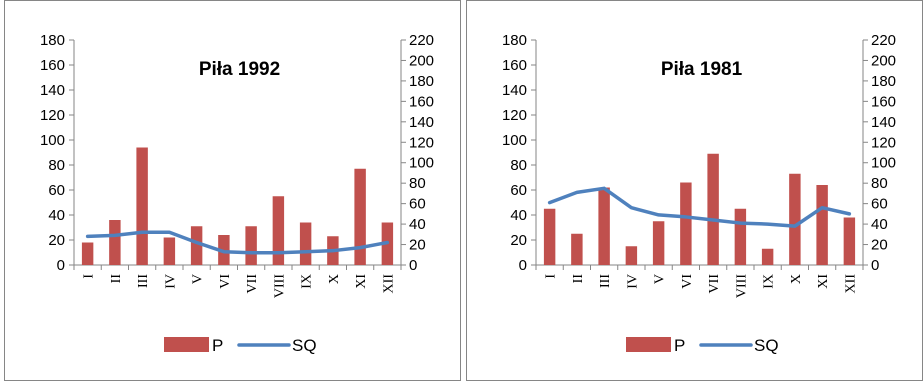  I want to click on y2-tick-label: 180, so click(421, 81).